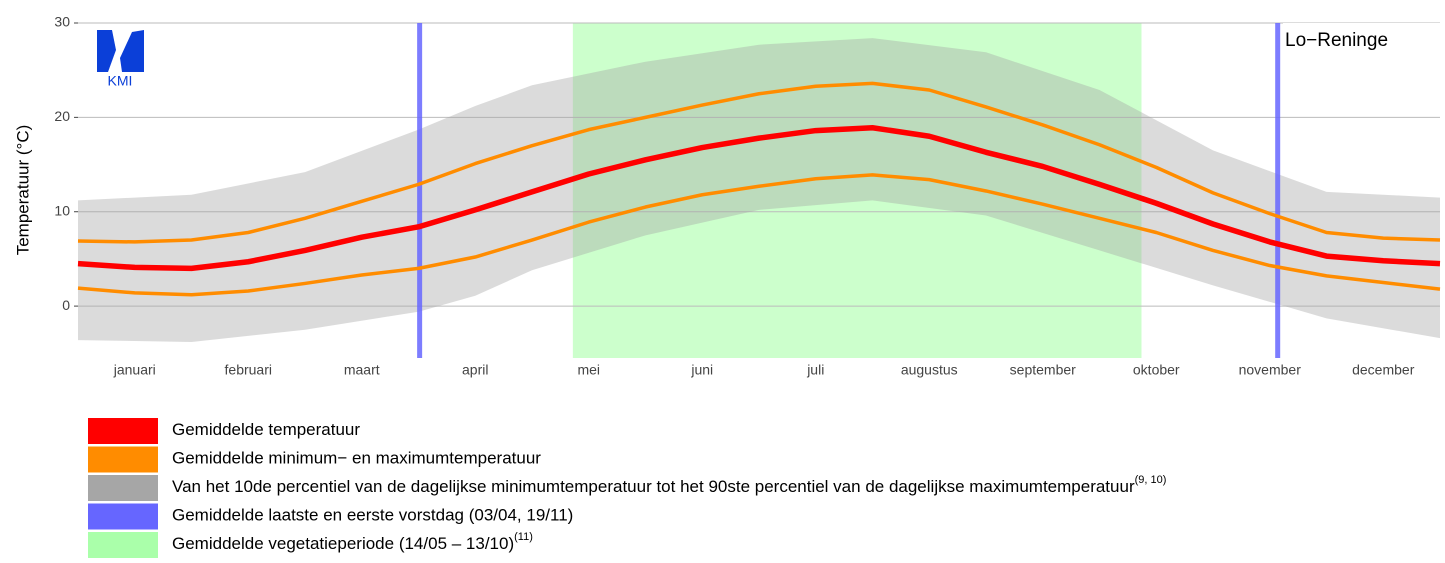 Image resolution: width=1445 pixels, height=563 pixels. Describe the element at coordinates (248, 370) in the screenshot. I see `x-tick-label: februari` at that location.